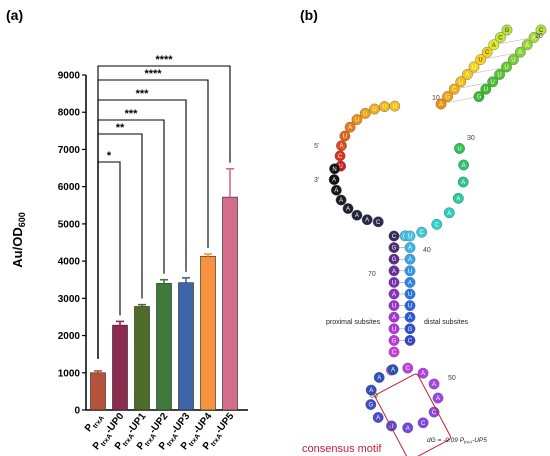 The height and width of the screenshot is (456, 550). Describe the element at coordinates (342, 449) in the screenshot. I see `consensus-motif-label: consensus motif` at that location.